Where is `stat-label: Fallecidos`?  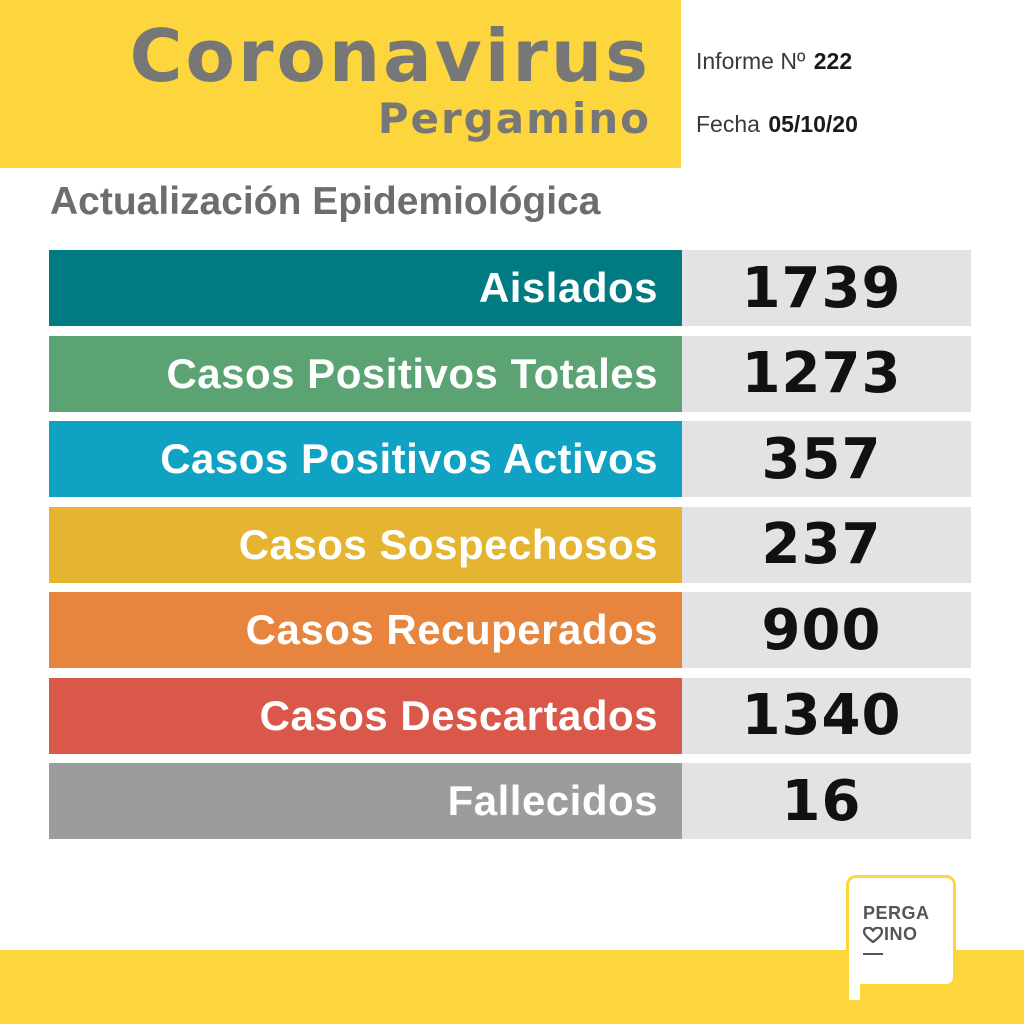 stat-label: Fallecidos is located at coordinates (365, 801).